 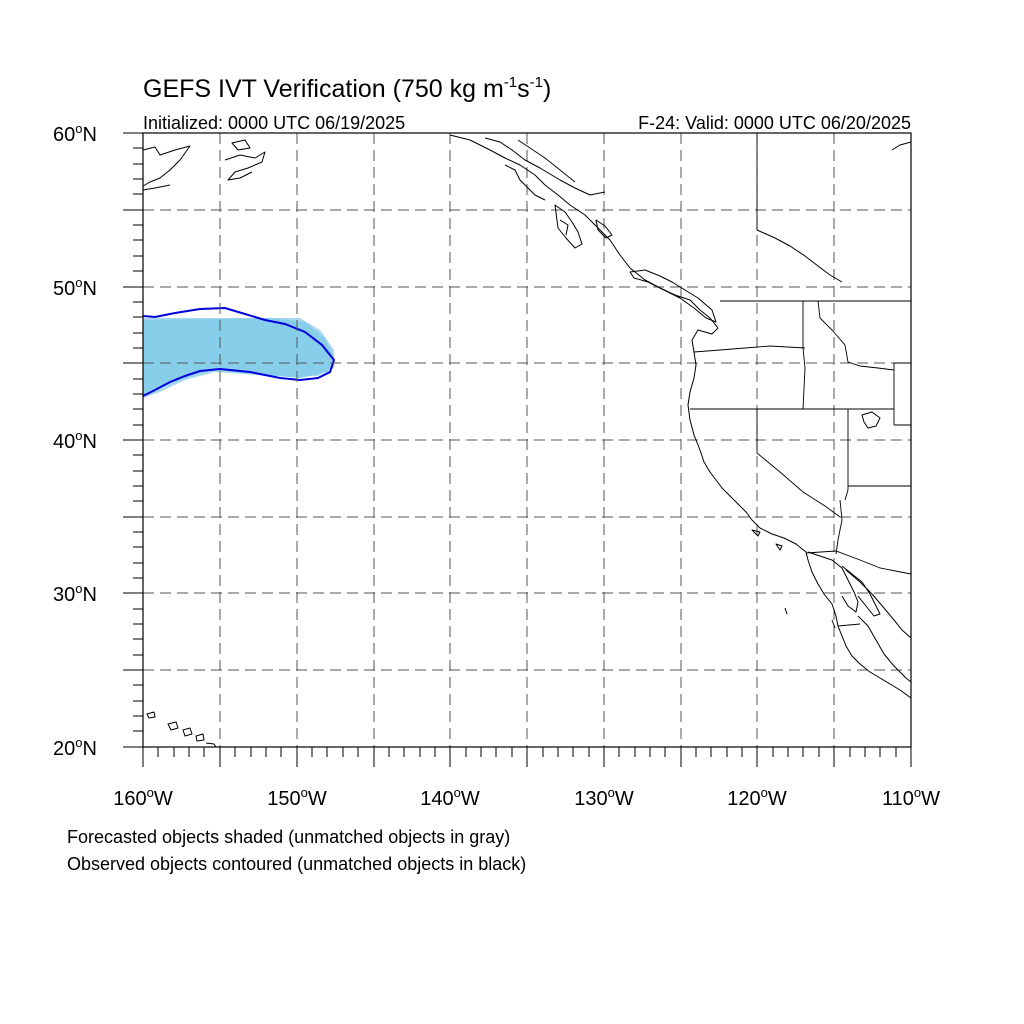 I want to click on forecast-object, so click(x=238, y=358).